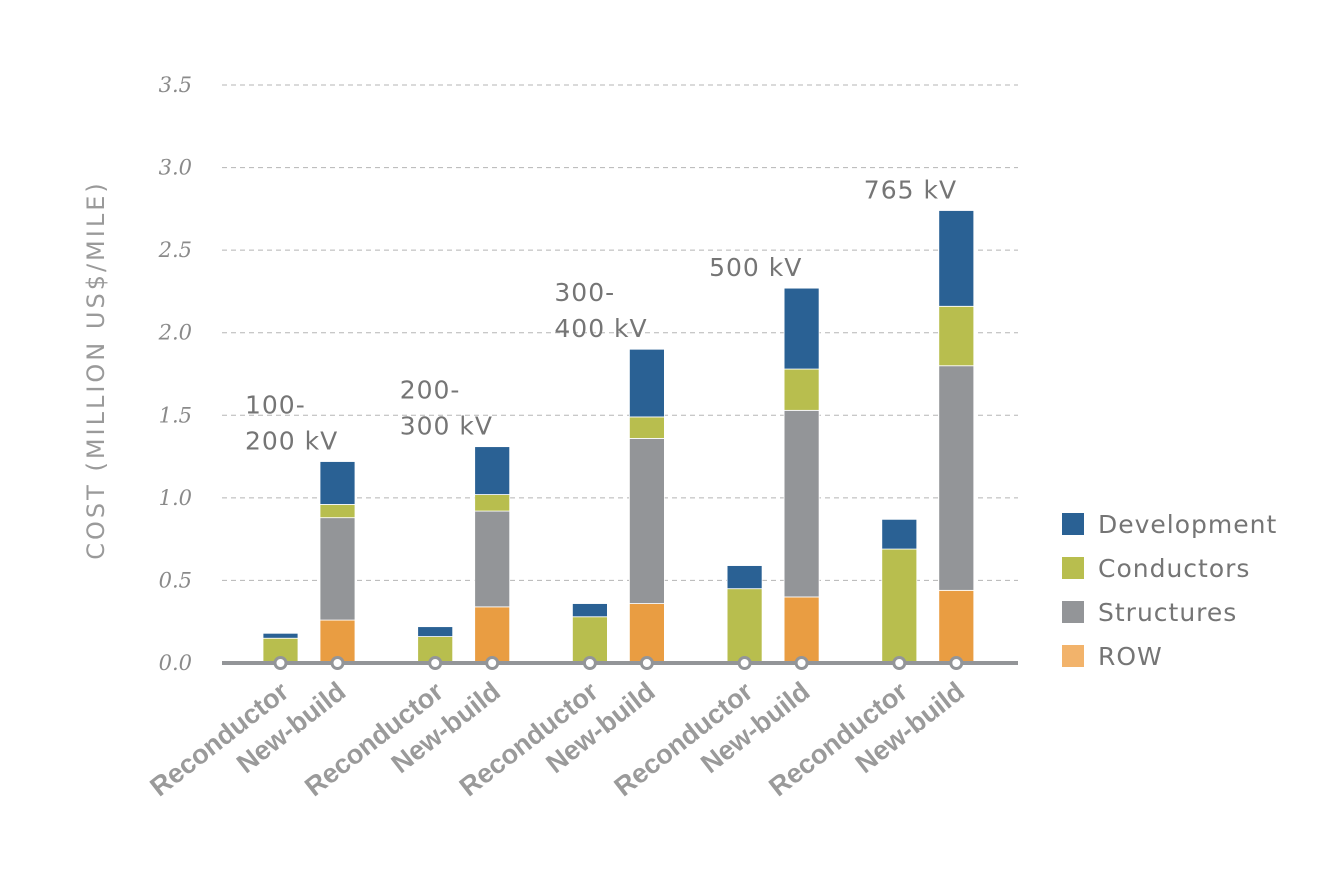  Describe the element at coordinates (175, 168) in the screenshot. I see `y-tick-label: 3.0` at that location.